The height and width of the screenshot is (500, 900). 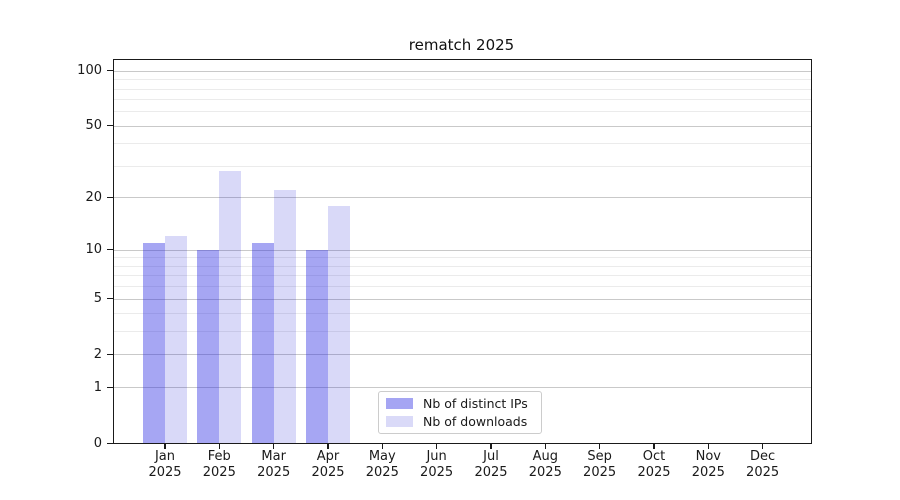 What do you see at coordinates (491, 446) in the screenshot?
I see `x-tick-mark-jul` at bounding box center [491, 446].